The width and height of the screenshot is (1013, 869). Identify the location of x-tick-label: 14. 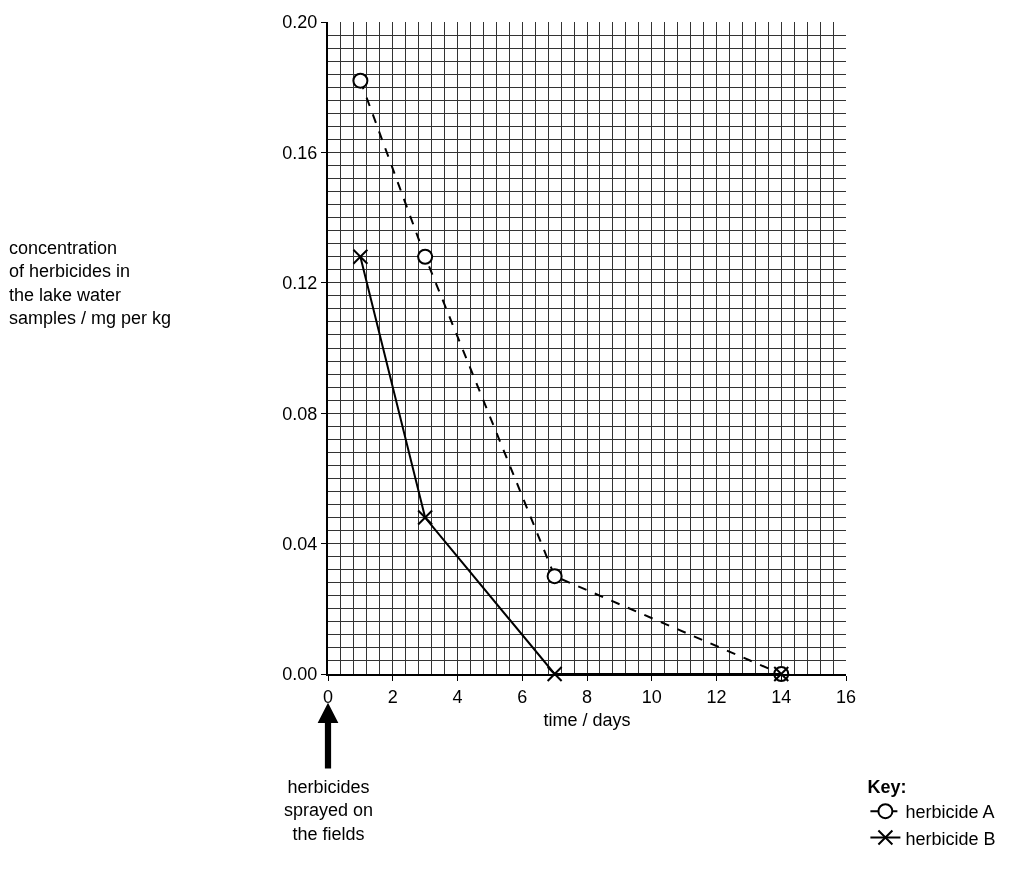
(781, 696).